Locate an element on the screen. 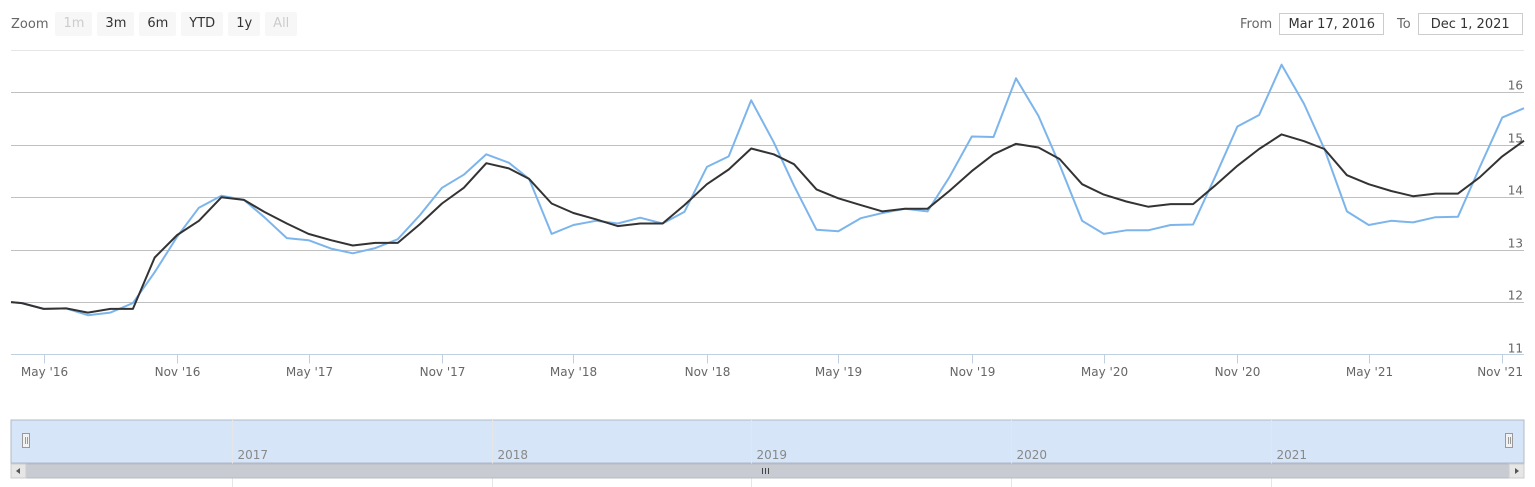 The width and height of the screenshot is (1535, 487). scrollbar-right-arrow-button is located at coordinates (1516, 471).